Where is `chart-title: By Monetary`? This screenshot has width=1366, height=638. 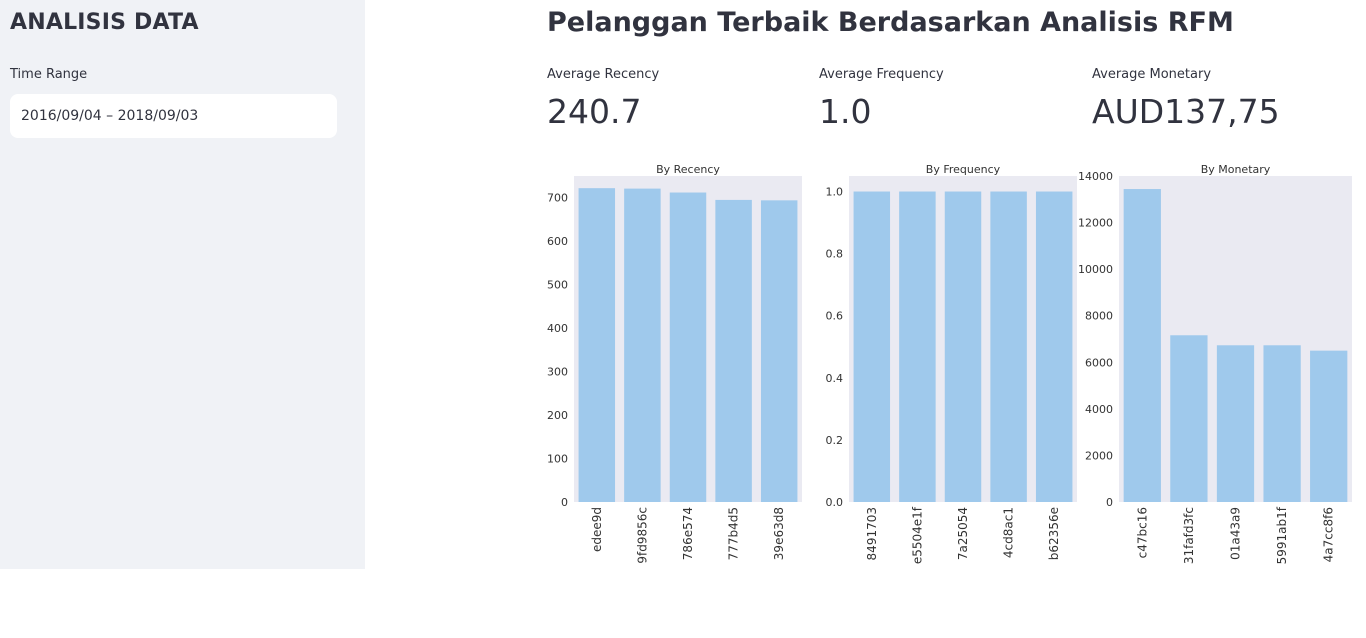 chart-title: By Monetary is located at coordinates (1236, 169).